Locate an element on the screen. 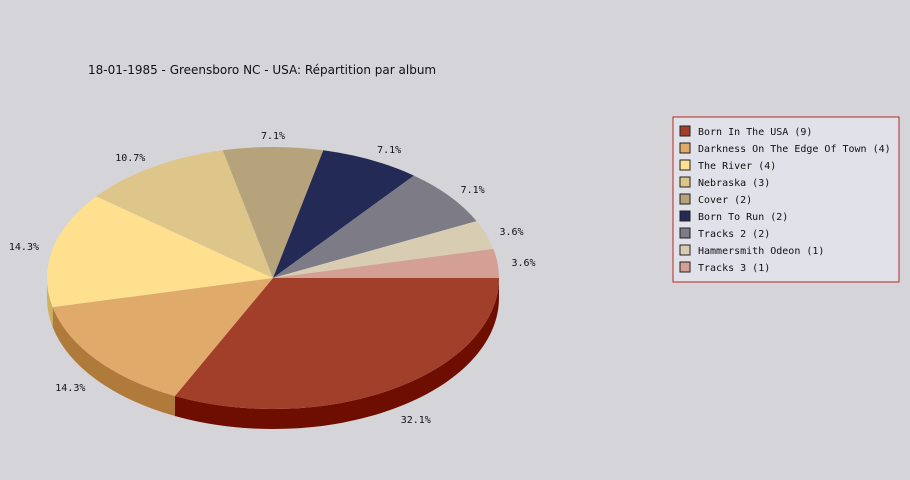 The width and height of the screenshot is (910, 480). legend-label: Hammersmith Odeon (1) is located at coordinates (761, 251).